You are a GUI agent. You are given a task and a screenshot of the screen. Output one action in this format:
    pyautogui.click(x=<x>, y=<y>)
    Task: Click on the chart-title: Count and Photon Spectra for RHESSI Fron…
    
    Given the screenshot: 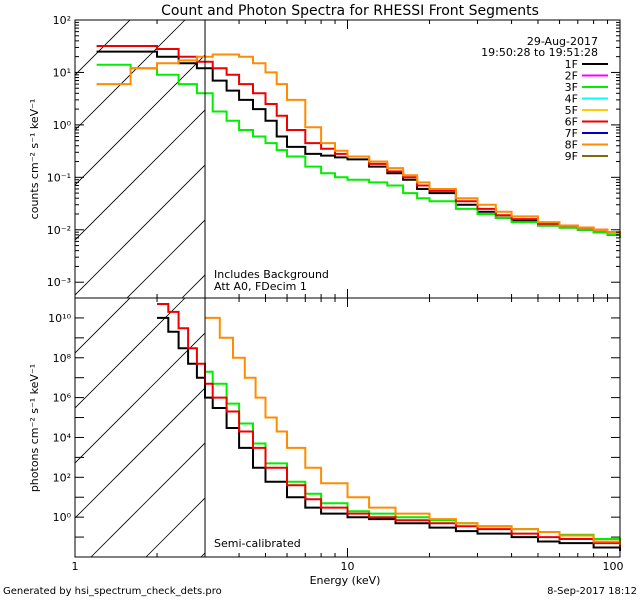 What is the action you would take?
    pyautogui.click(x=350, y=11)
    